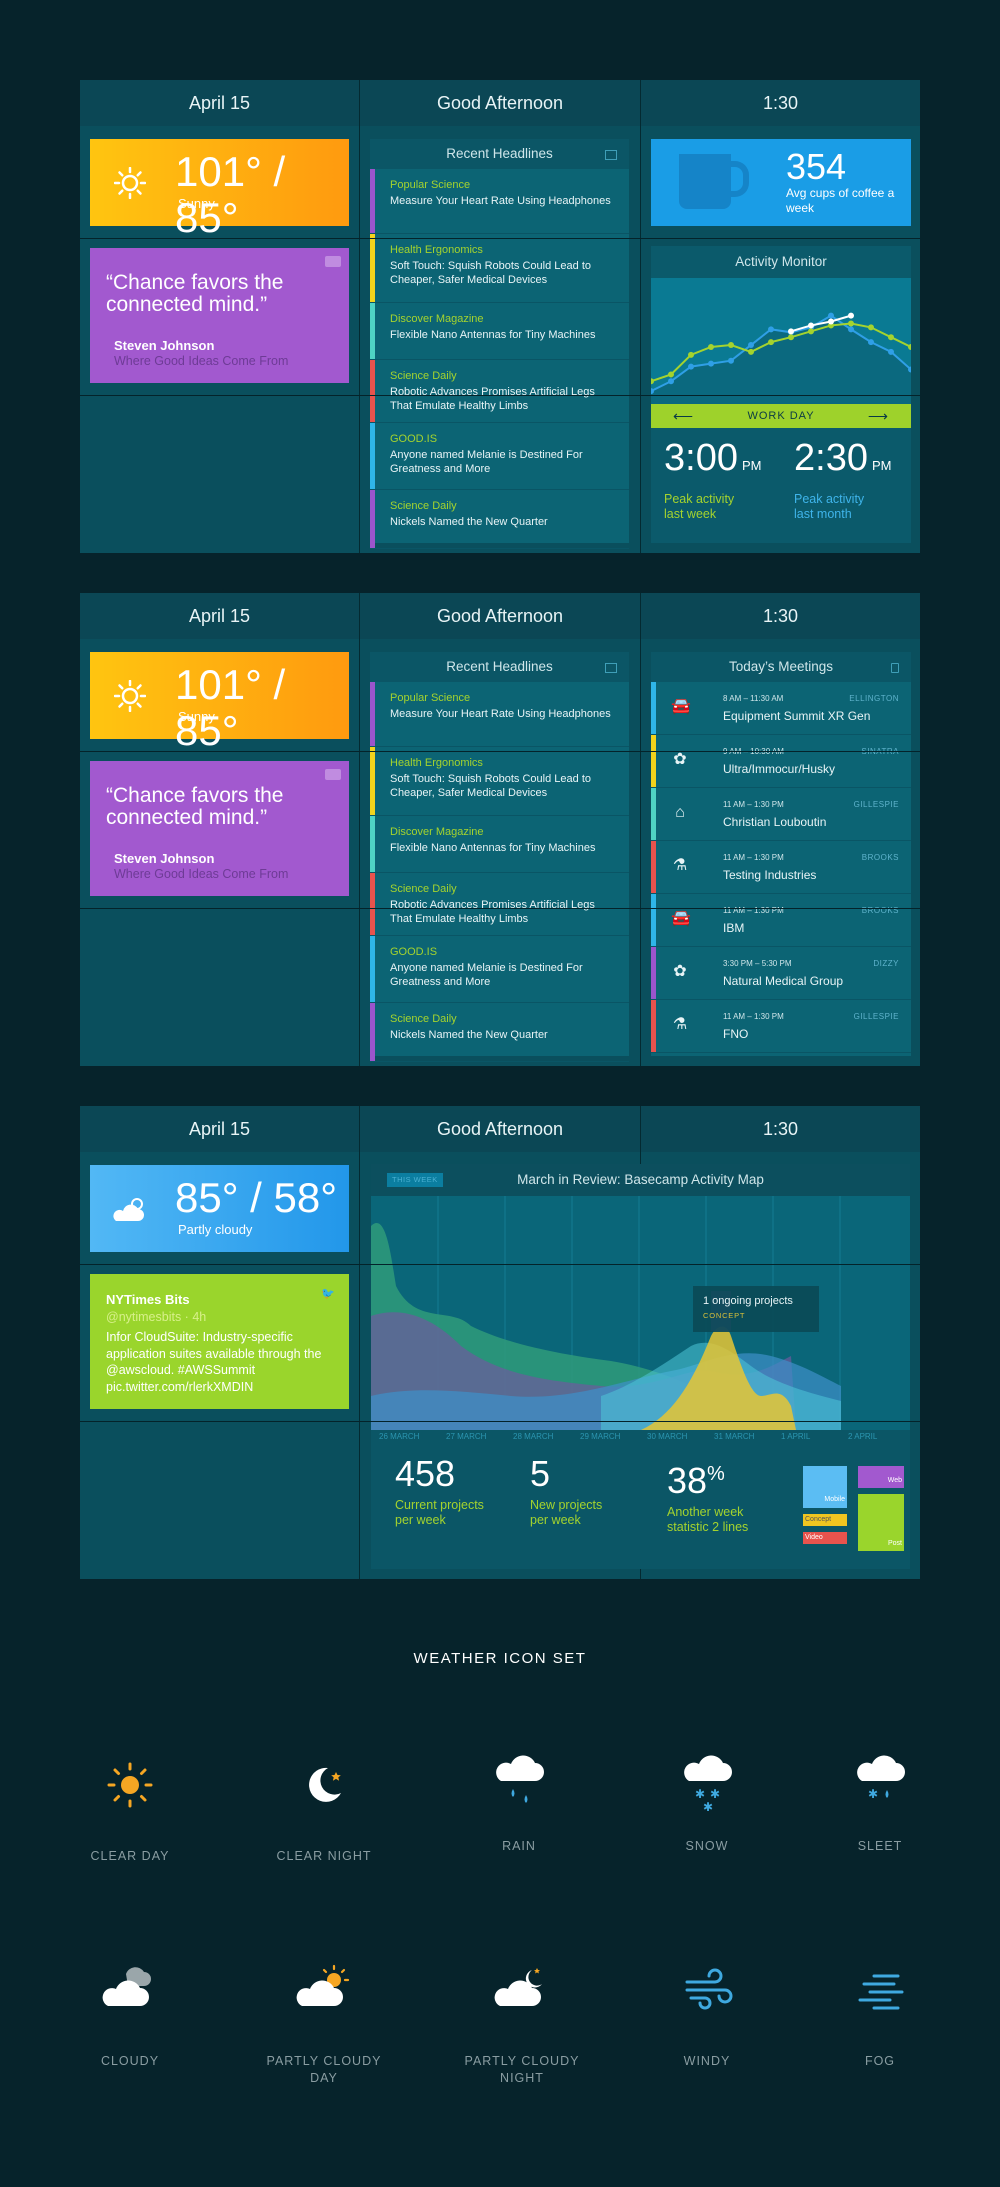 This screenshot has height=2187, width=1000. I want to click on coffee-card: 354 Avg cups of coffee a week, so click(781, 182).